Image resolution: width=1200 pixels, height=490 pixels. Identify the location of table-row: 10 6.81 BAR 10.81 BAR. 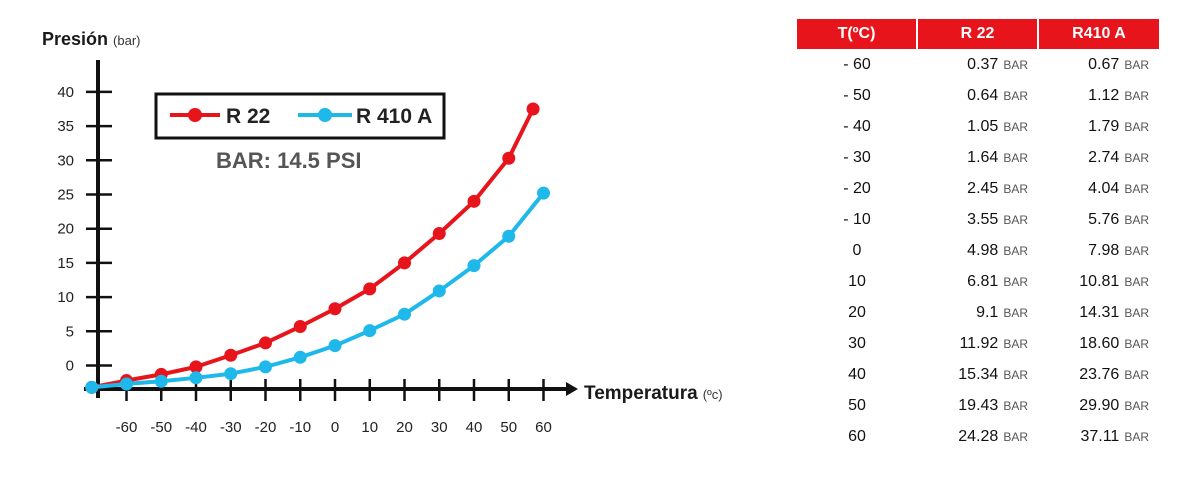
(978, 281).